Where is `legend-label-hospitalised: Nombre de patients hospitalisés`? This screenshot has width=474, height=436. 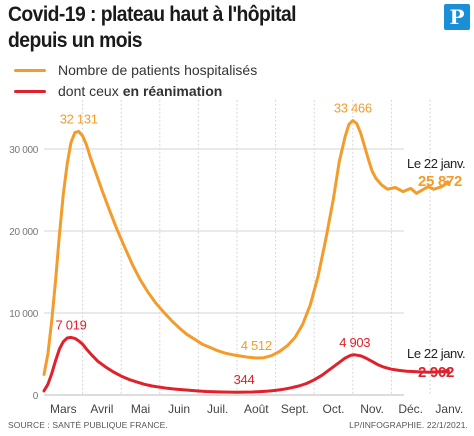 legend-label-hospitalised: Nombre de patients hospitalisés is located at coordinates (158, 70).